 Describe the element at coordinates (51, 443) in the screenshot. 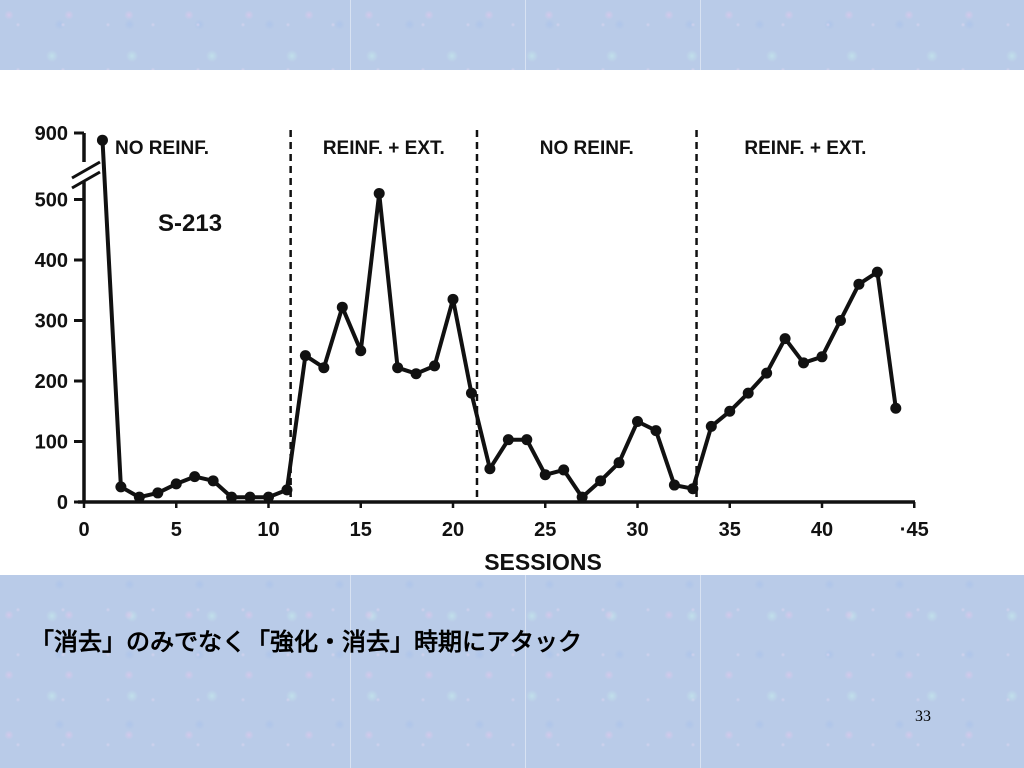

I see `y-tick-label: 100` at that location.